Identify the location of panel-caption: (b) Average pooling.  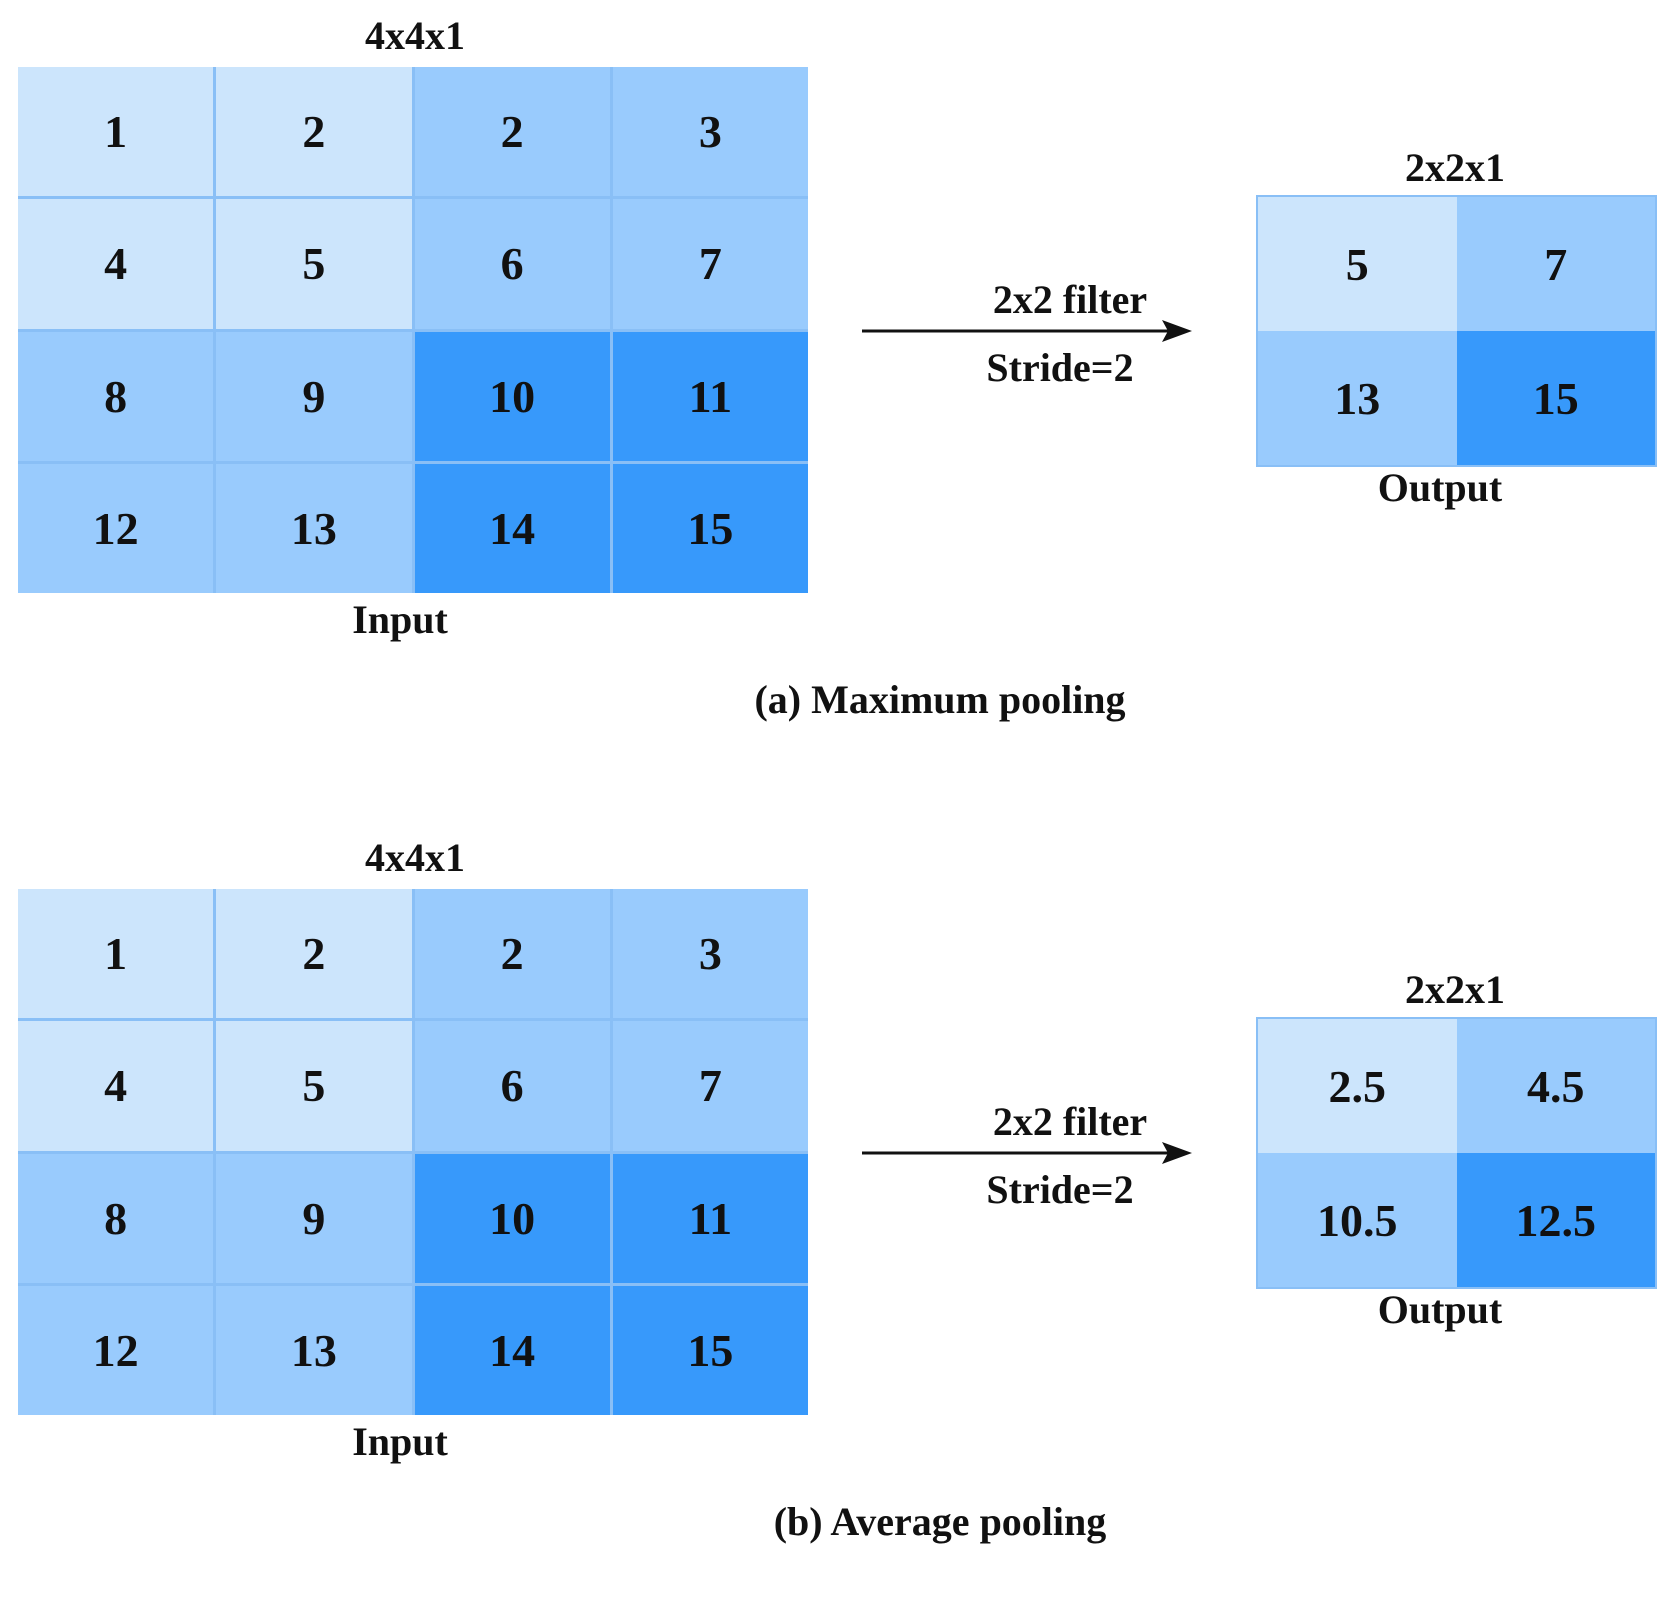
(940, 1521).